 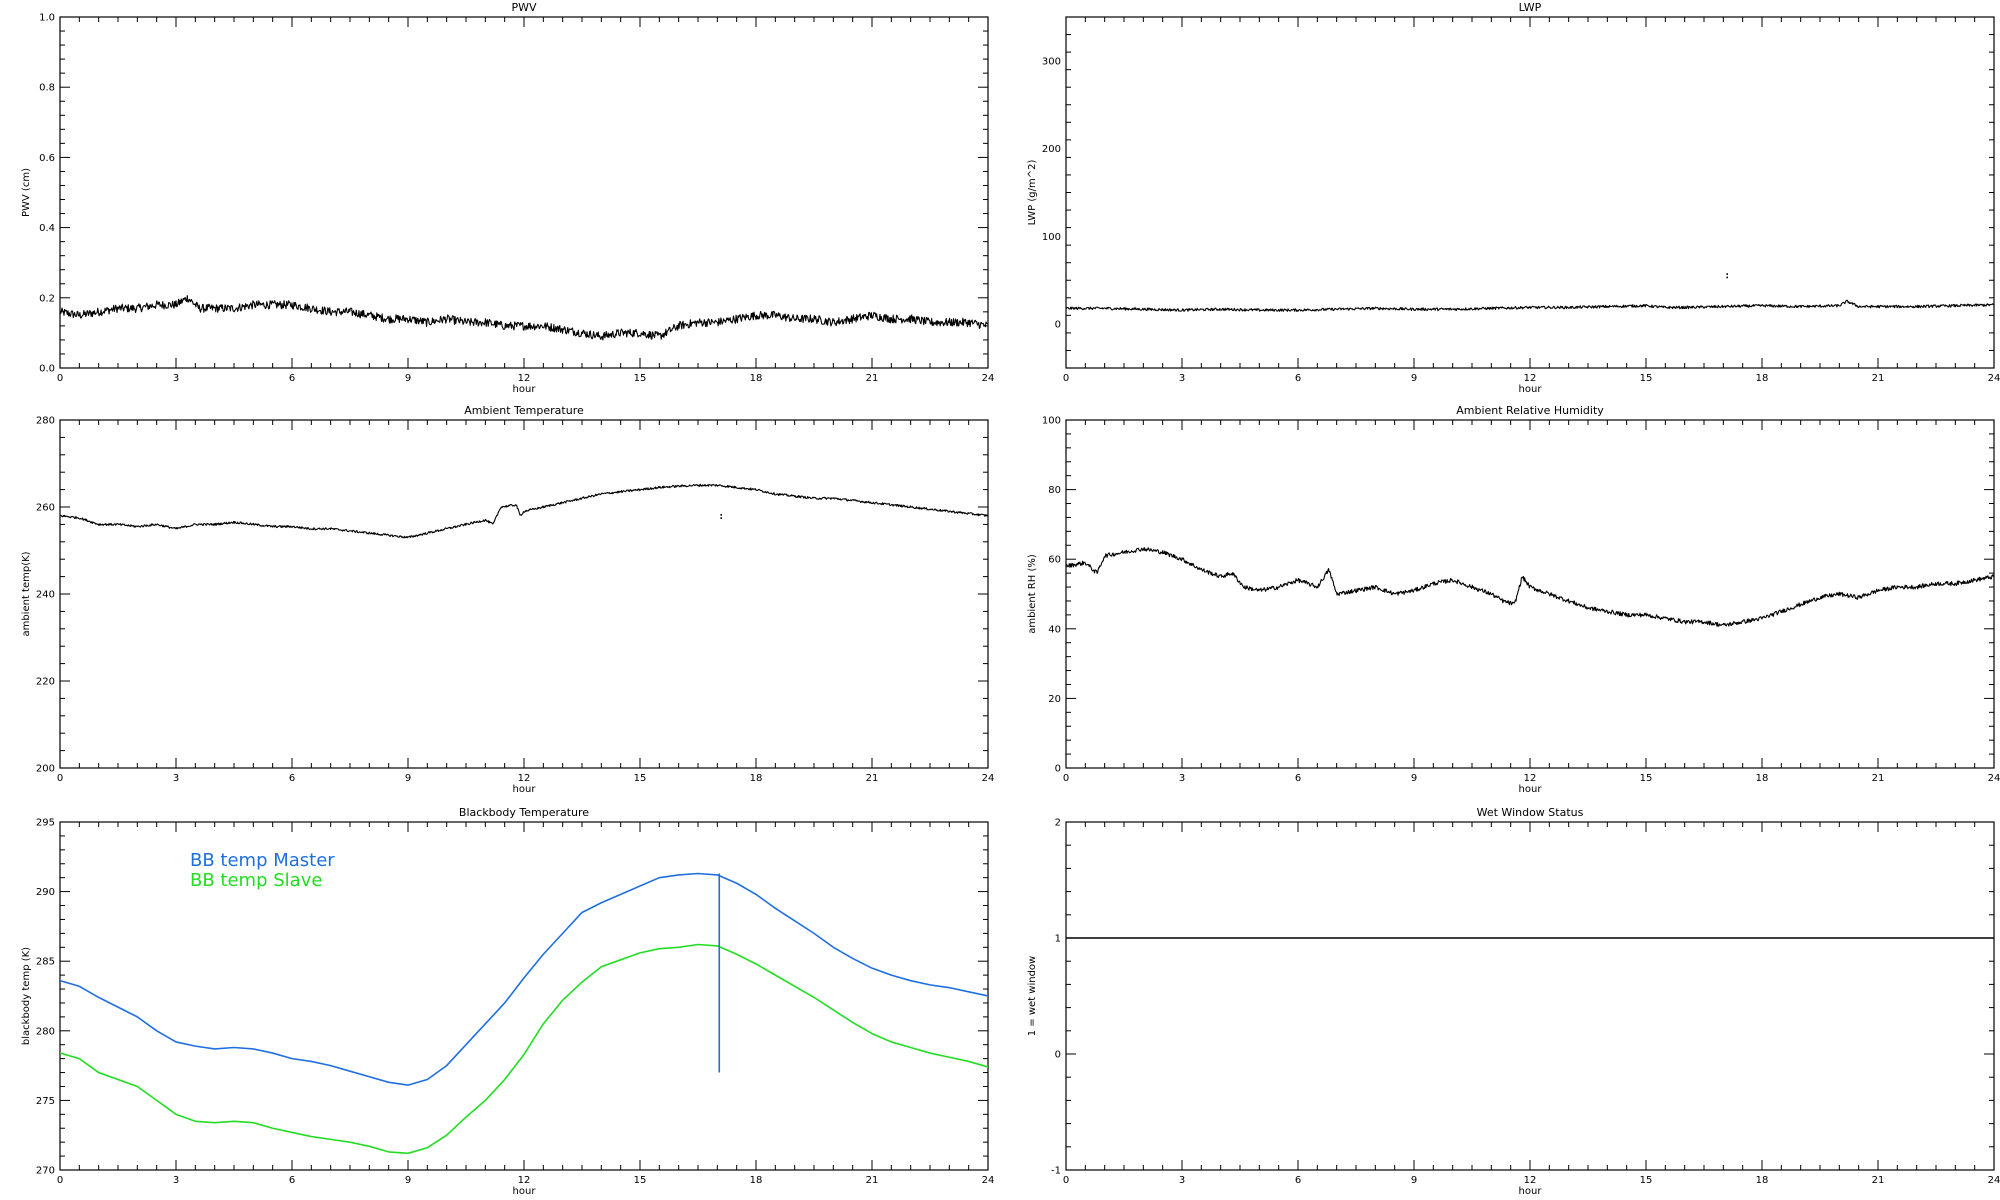 What do you see at coordinates (524, 7) in the screenshot?
I see `chart-title: PWV` at bounding box center [524, 7].